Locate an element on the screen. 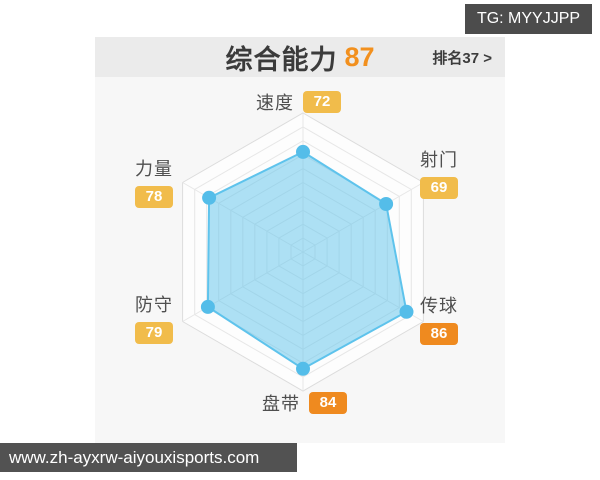 Image resolution: width=600 pixels, height=480 pixels. axis-speed-value-badge: 72 is located at coordinates (322, 102).